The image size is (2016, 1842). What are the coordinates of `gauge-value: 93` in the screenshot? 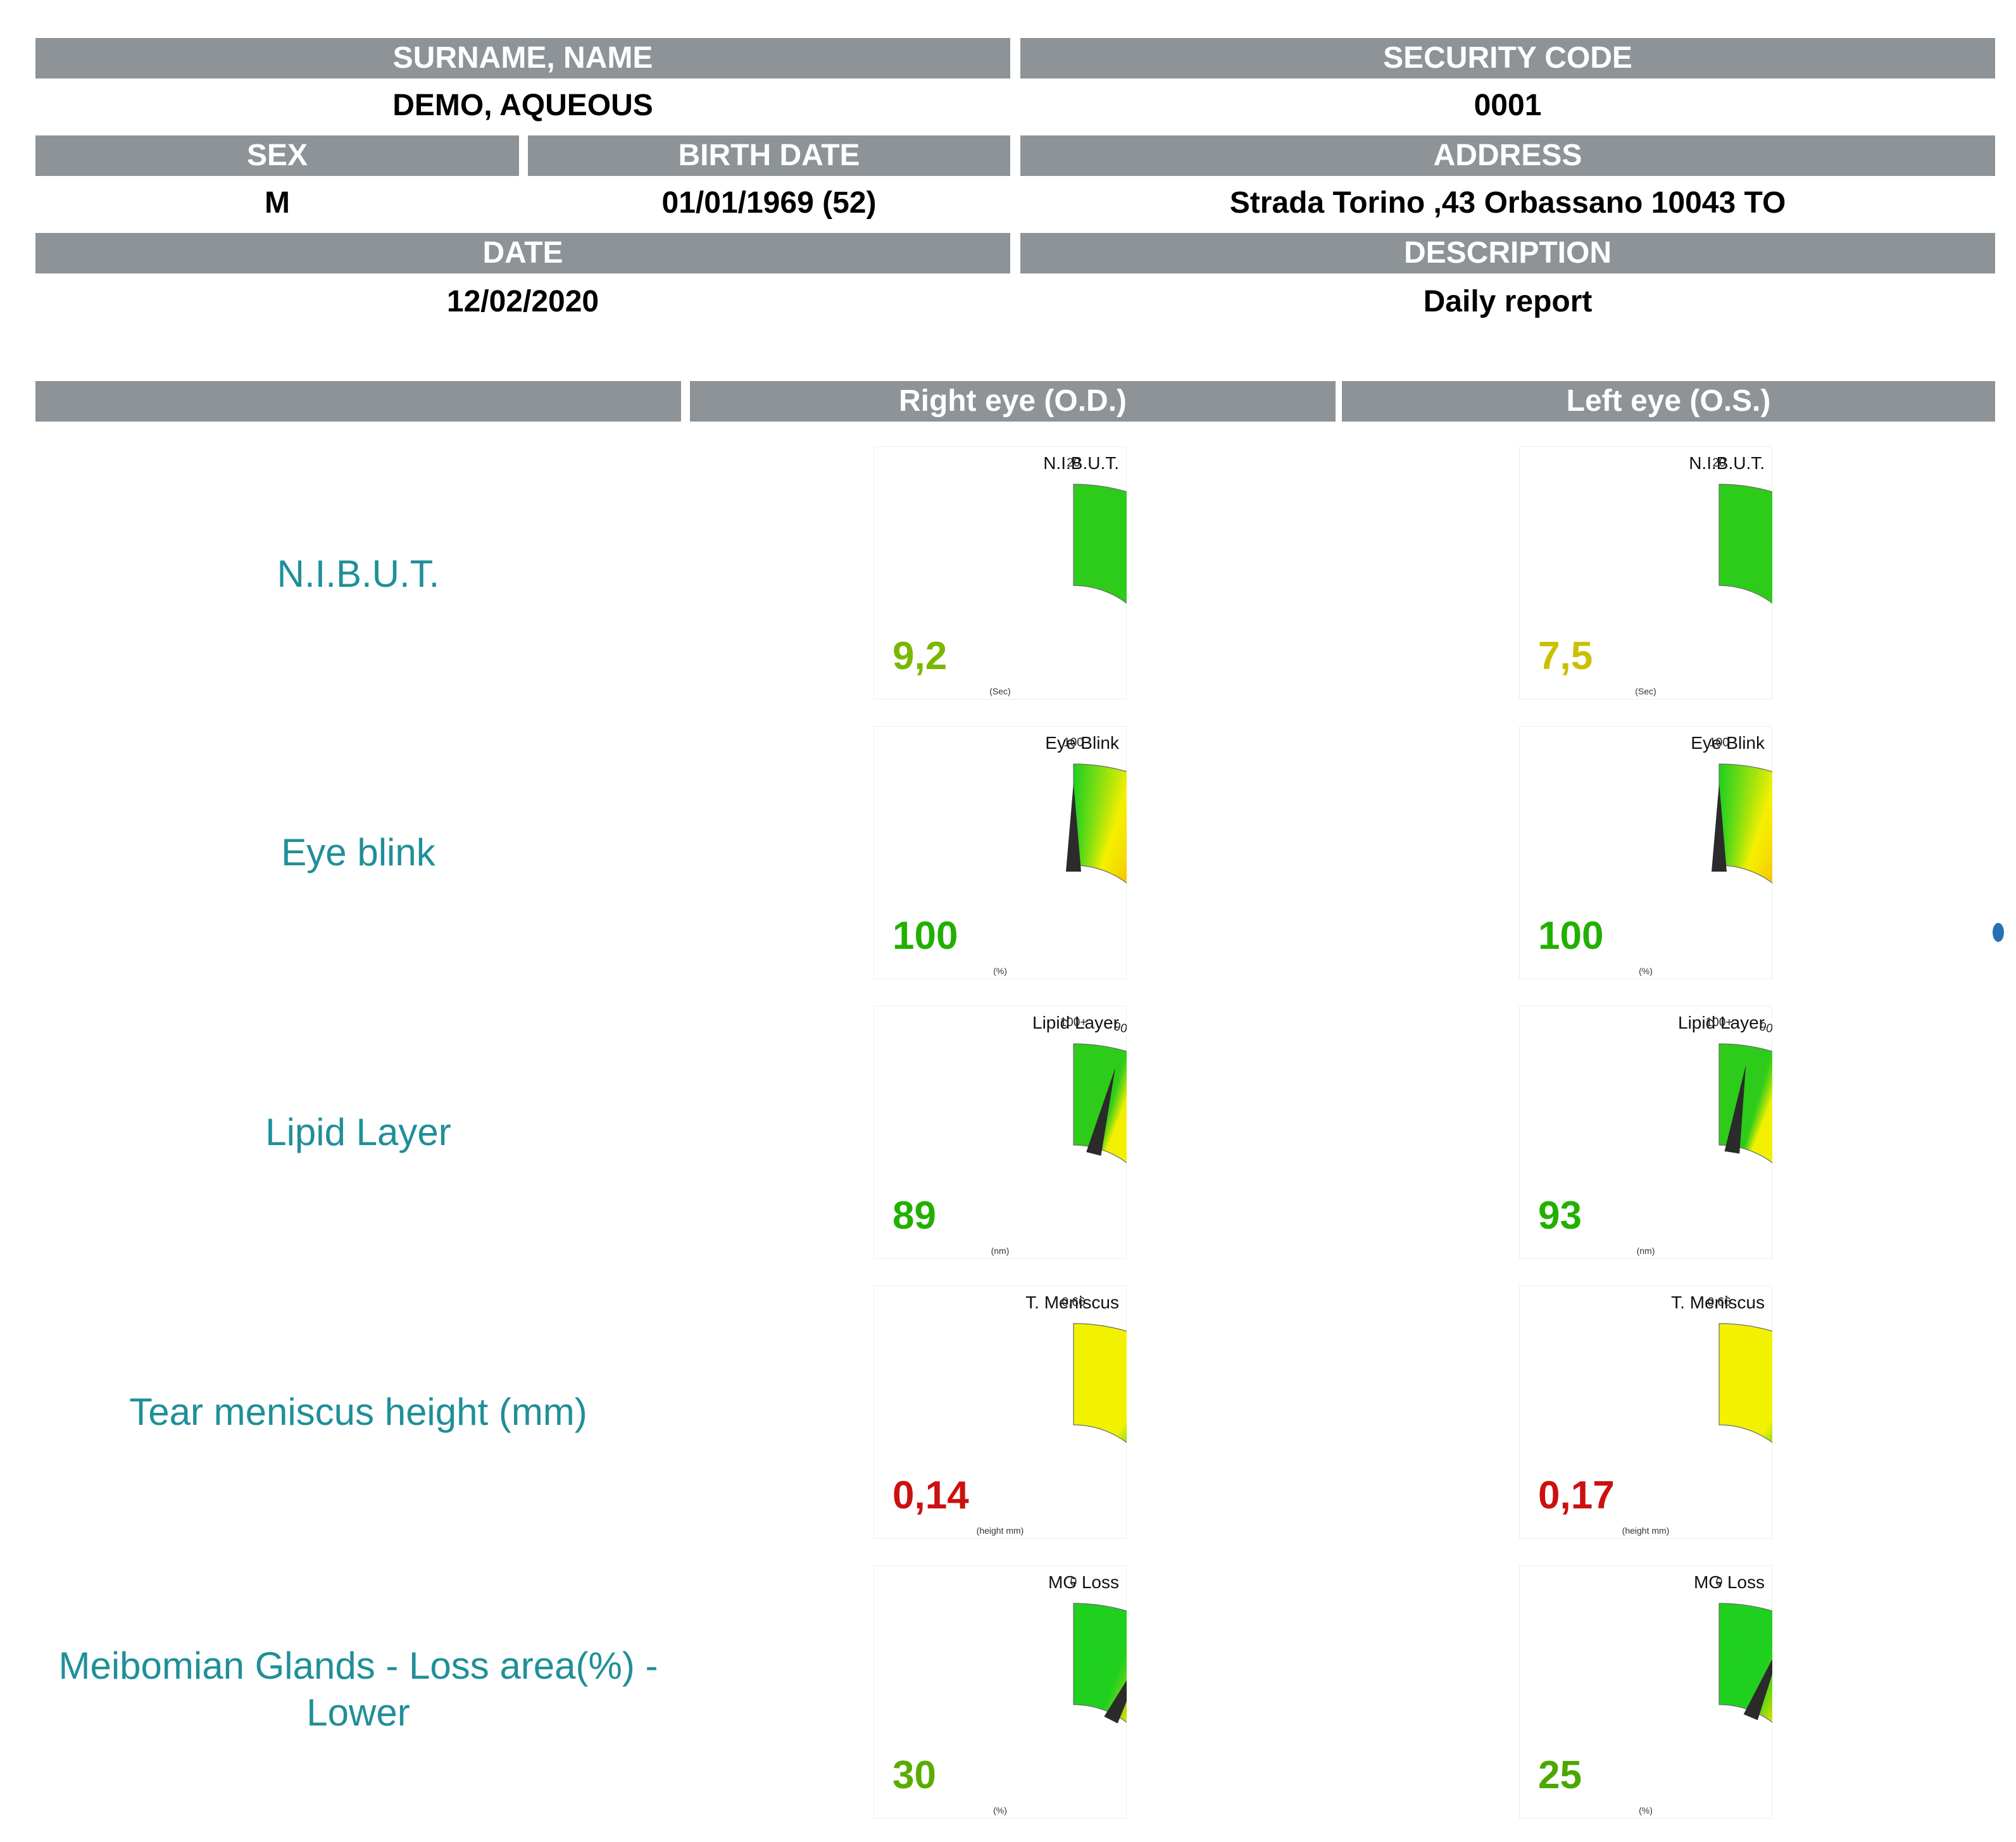 It's located at (1560, 1215).